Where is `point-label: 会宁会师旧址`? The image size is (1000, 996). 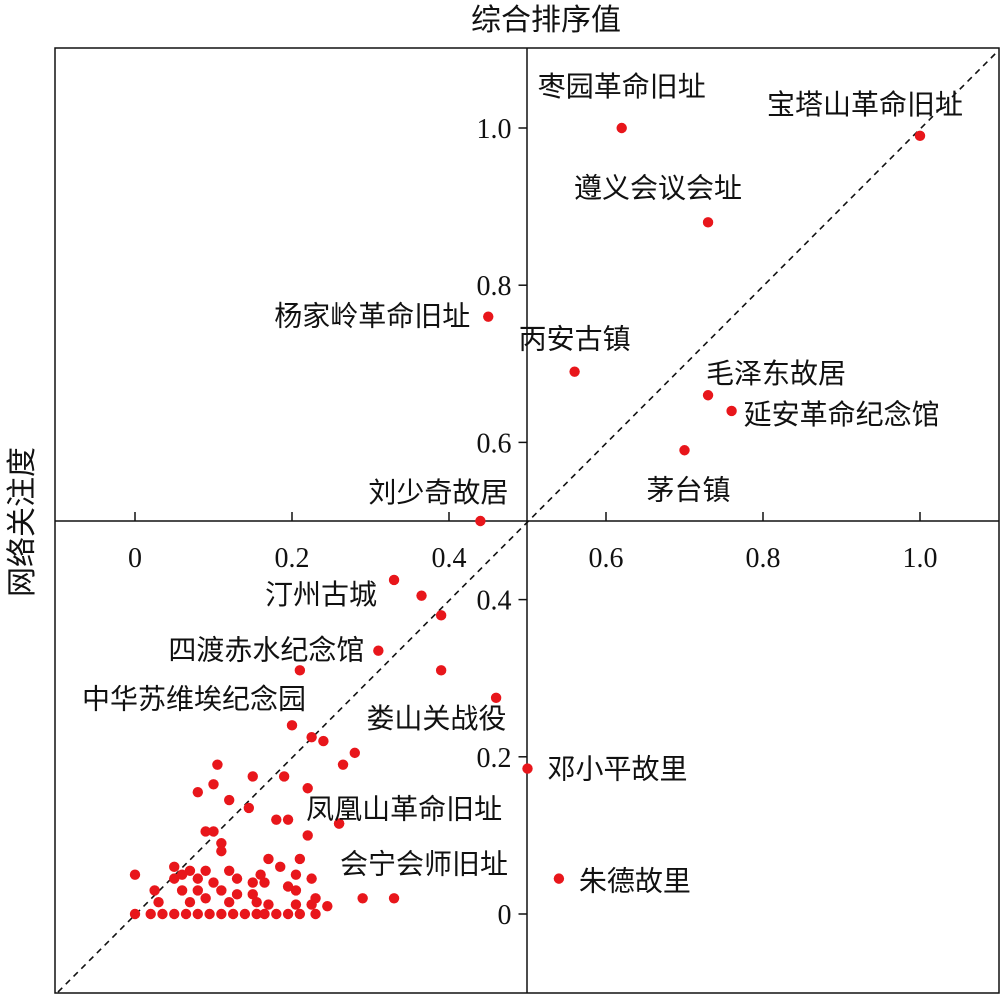 point-label: 会宁会师旧址 is located at coordinates (424, 863).